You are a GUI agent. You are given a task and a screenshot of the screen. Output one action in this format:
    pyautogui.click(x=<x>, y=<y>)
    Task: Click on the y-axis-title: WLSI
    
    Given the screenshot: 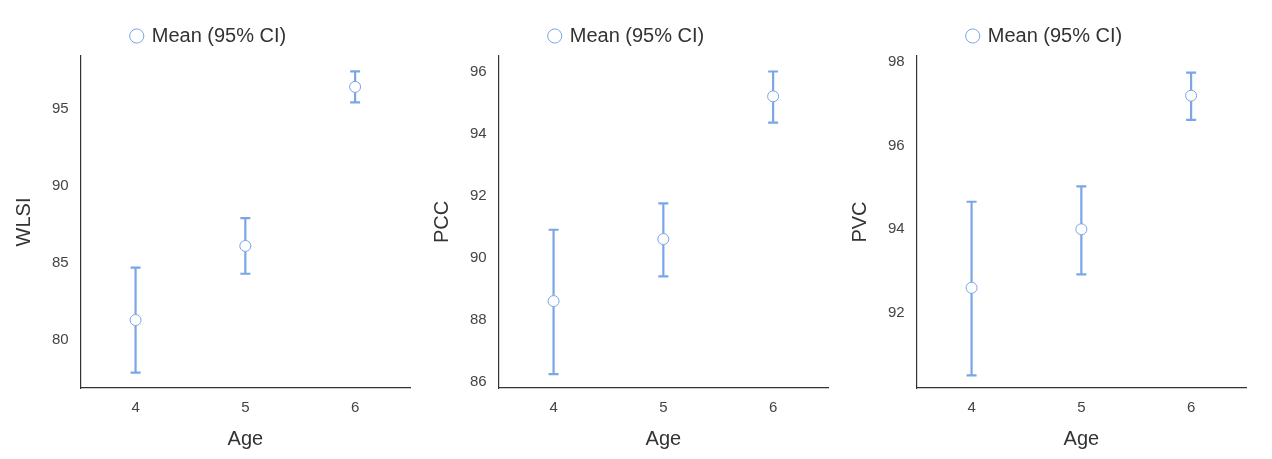 What is the action you would take?
    pyautogui.click(x=22, y=222)
    